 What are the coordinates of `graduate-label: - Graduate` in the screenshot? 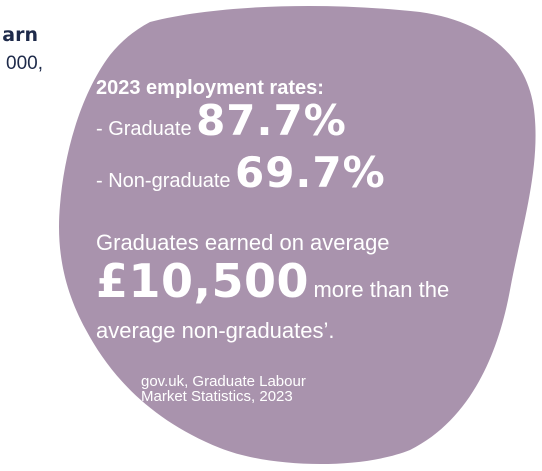 It's located at (144, 129).